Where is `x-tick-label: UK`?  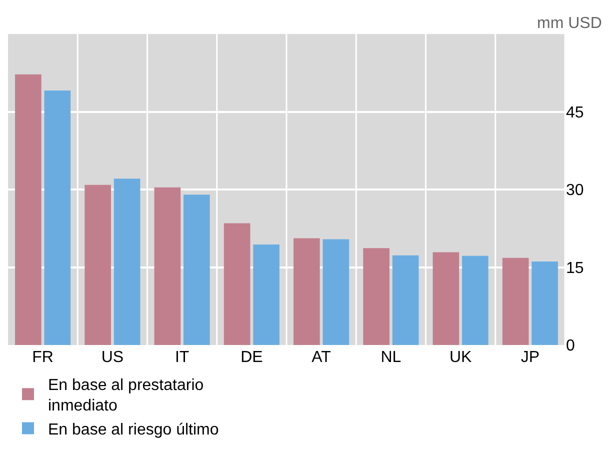
x-tick-label: UK is located at coordinates (460, 357).